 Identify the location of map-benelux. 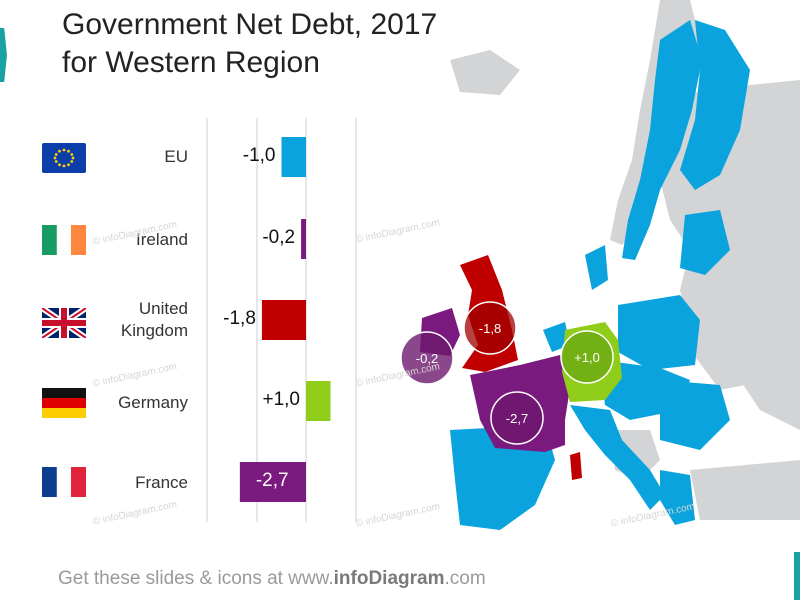
(556, 337).